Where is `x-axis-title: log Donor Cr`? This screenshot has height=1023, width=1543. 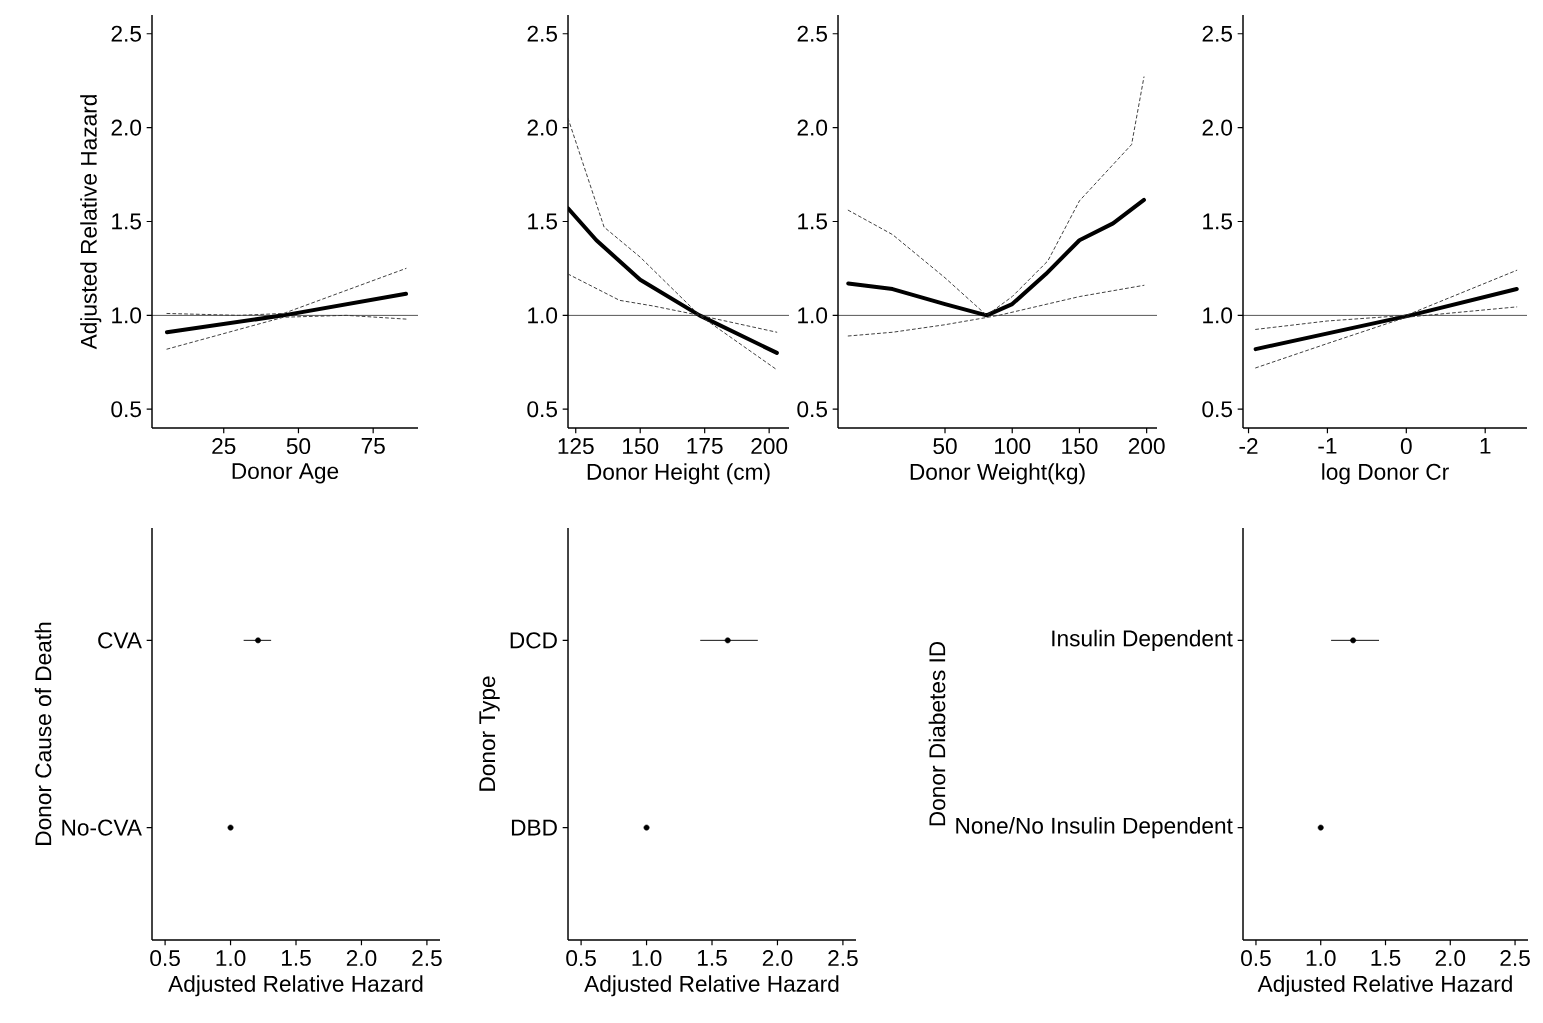
x-axis-title: log Donor Cr is located at coordinates (1385, 474).